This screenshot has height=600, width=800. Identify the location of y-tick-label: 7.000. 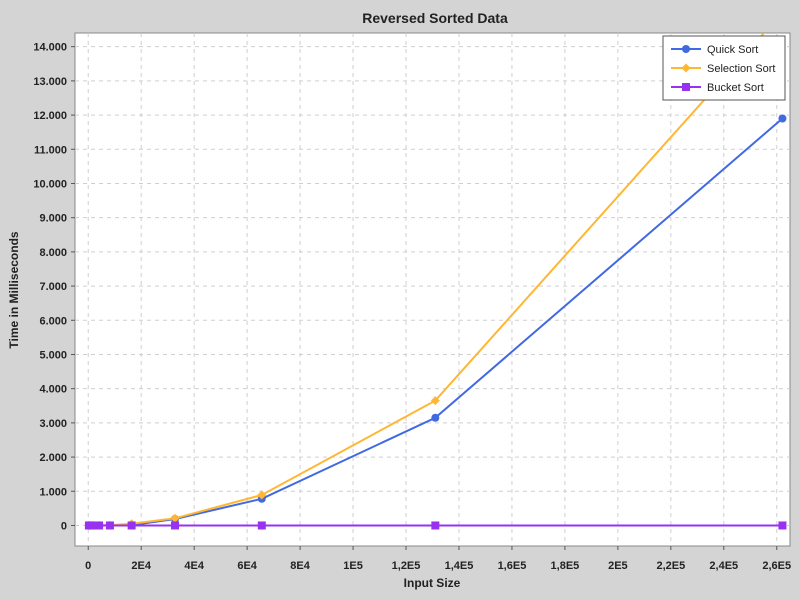
(53, 287).